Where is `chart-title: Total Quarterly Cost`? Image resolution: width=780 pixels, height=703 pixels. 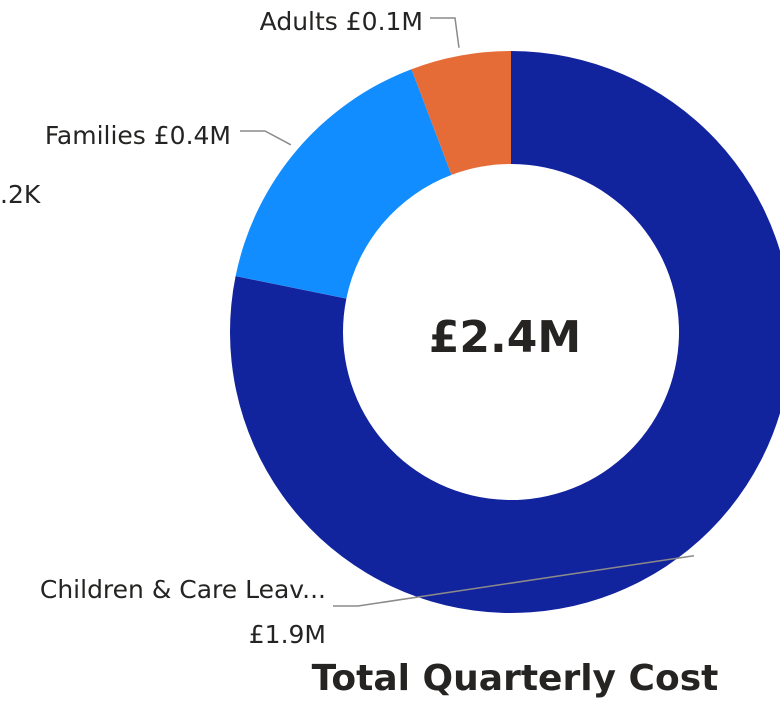
chart-title: Total Quarterly Cost is located at coordinates (515, 678).